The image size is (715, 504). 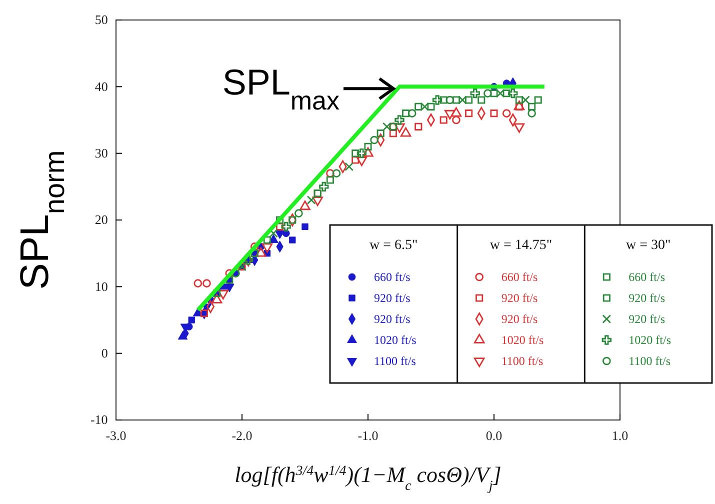 What do you see at coordinates (368, 435) in the screenshot?
I see `x-tick-label: -1.0` at bounding box center [368, 435].